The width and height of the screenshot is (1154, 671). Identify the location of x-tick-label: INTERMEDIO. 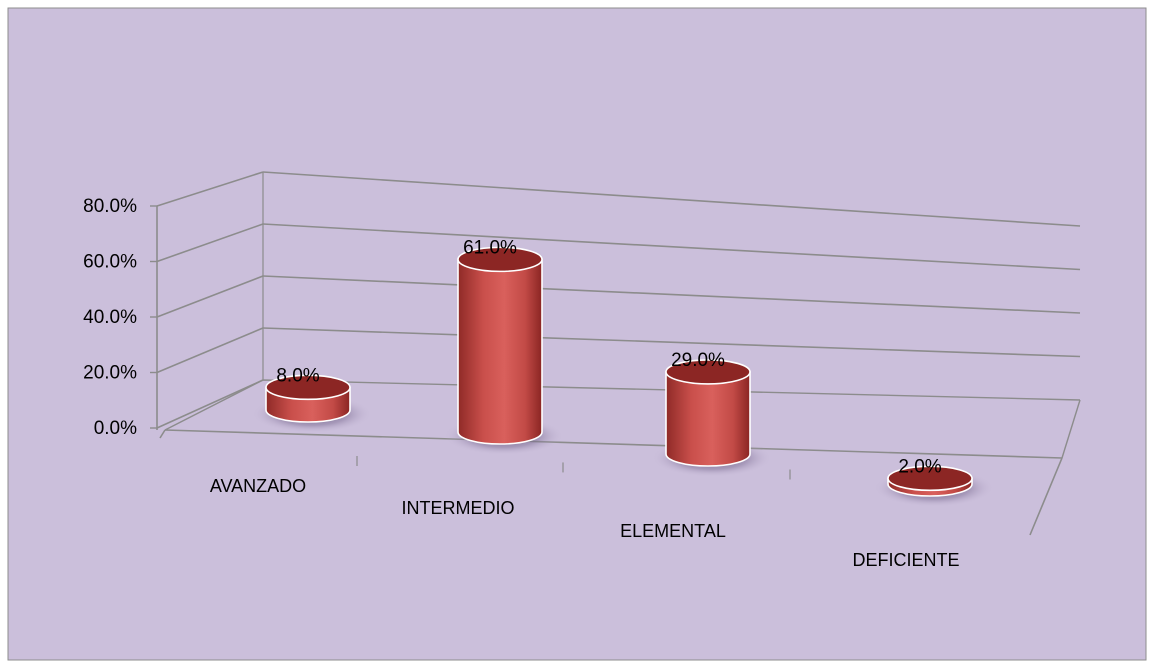
(457, 508).